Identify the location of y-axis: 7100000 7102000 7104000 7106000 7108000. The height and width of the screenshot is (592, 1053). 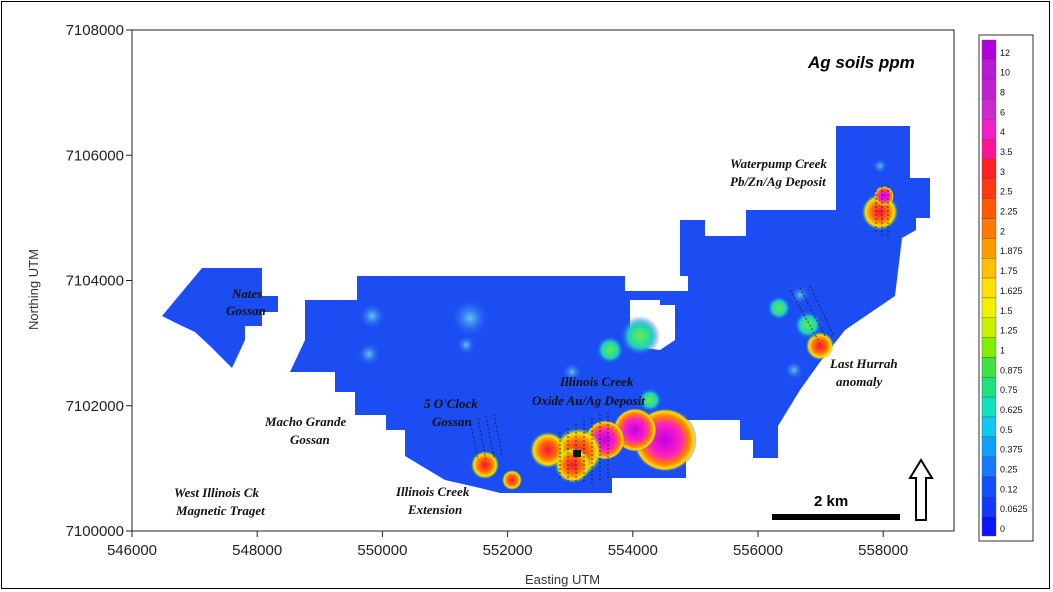
(99, 281).